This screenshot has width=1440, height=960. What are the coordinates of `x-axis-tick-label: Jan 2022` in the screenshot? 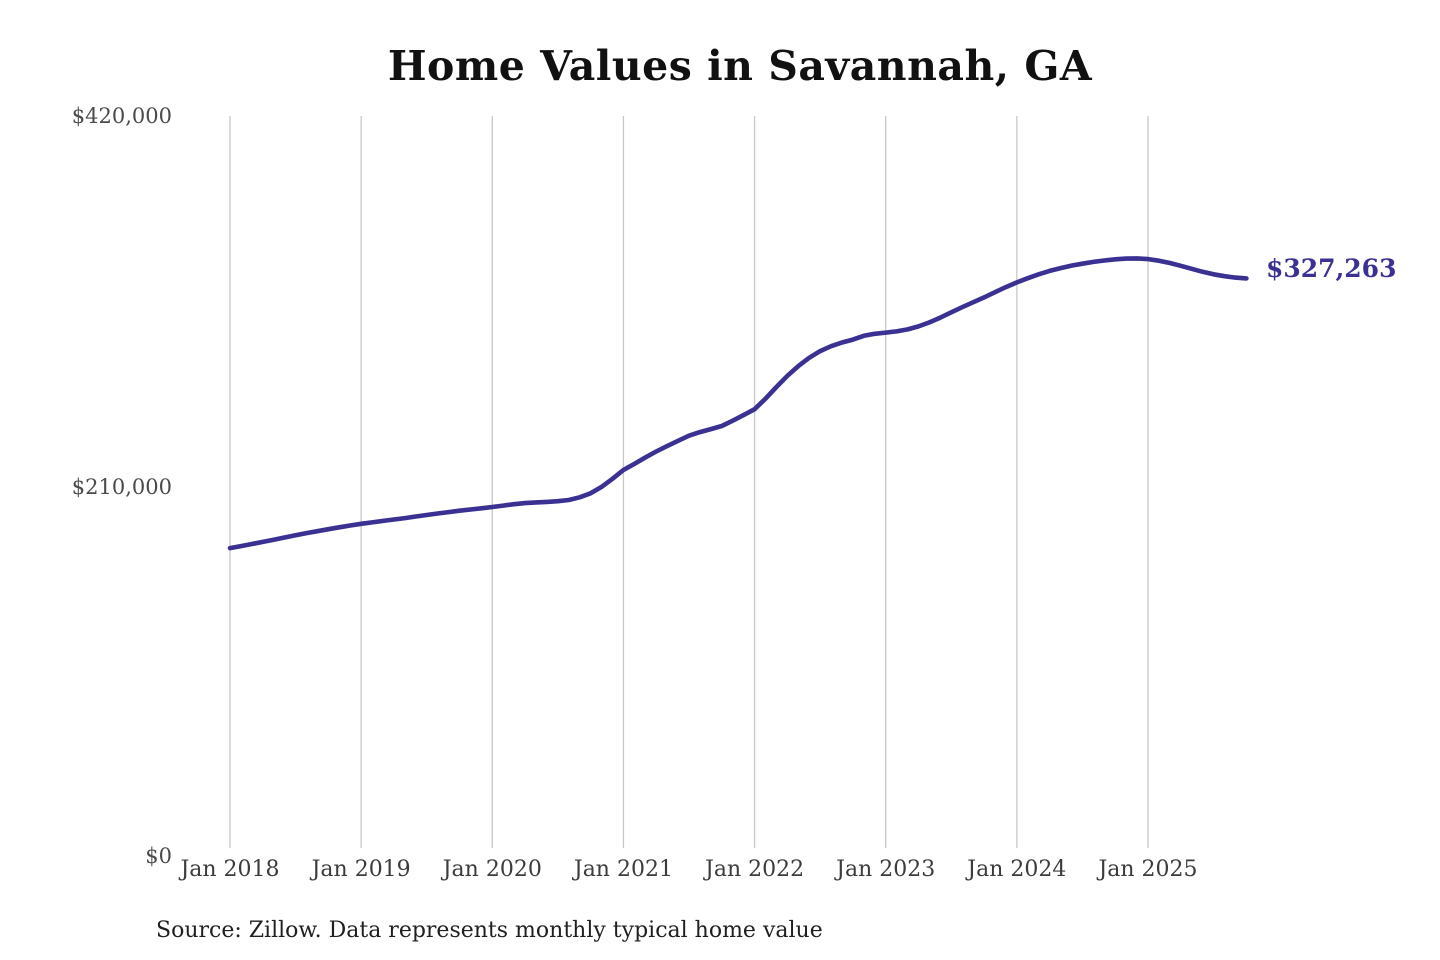 It's located at (755, 869).